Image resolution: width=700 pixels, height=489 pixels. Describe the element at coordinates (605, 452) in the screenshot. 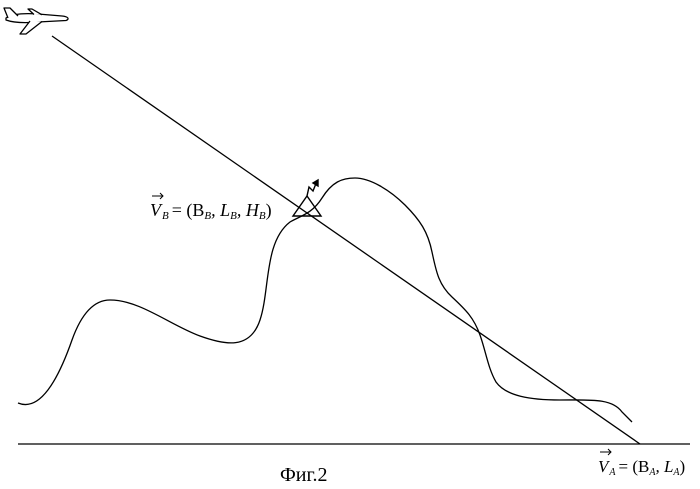

I see `vector-arrow-a-icon` at that location.